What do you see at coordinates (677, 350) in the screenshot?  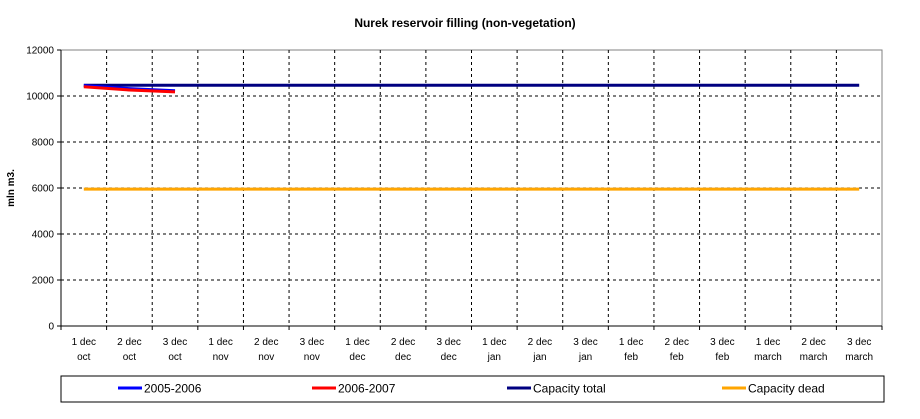 I see `x-tick-label: 2 dec feb` at bounding box center [677, 350].